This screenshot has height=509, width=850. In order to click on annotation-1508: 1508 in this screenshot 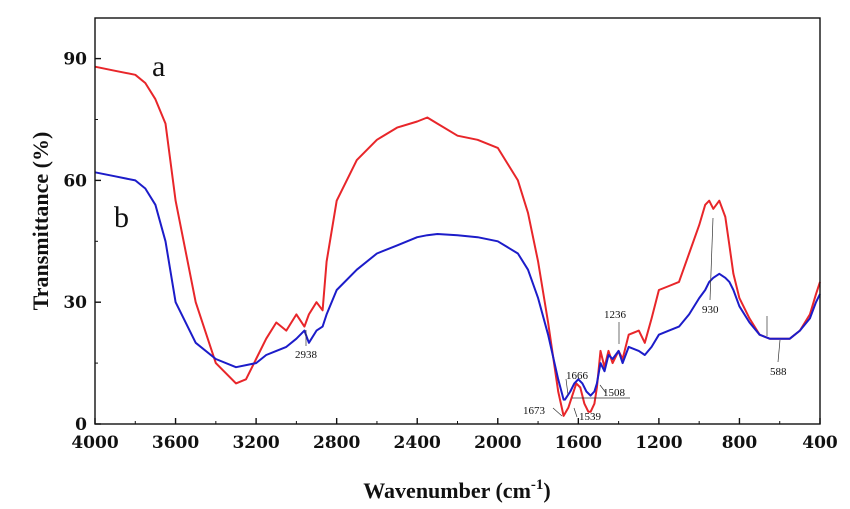, I will do `click(614, 393)`.